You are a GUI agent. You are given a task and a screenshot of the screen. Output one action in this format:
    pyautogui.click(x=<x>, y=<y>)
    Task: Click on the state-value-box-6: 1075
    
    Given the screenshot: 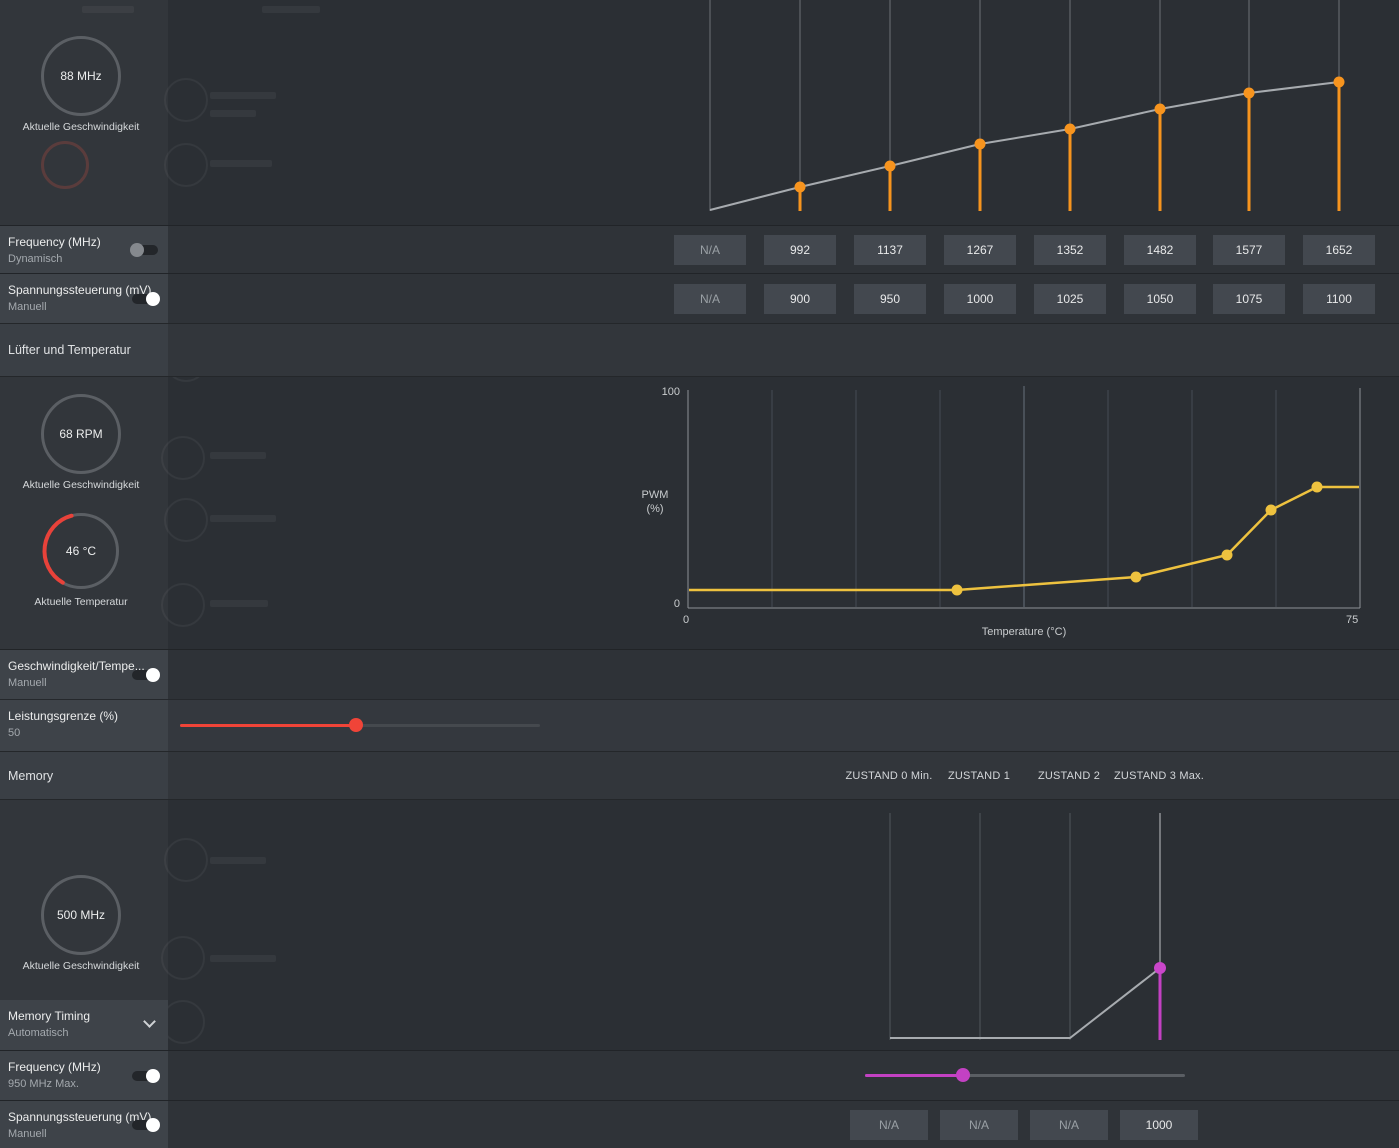 What is the action you would take?
    pyautogui.click(x=1249, y=298)
    